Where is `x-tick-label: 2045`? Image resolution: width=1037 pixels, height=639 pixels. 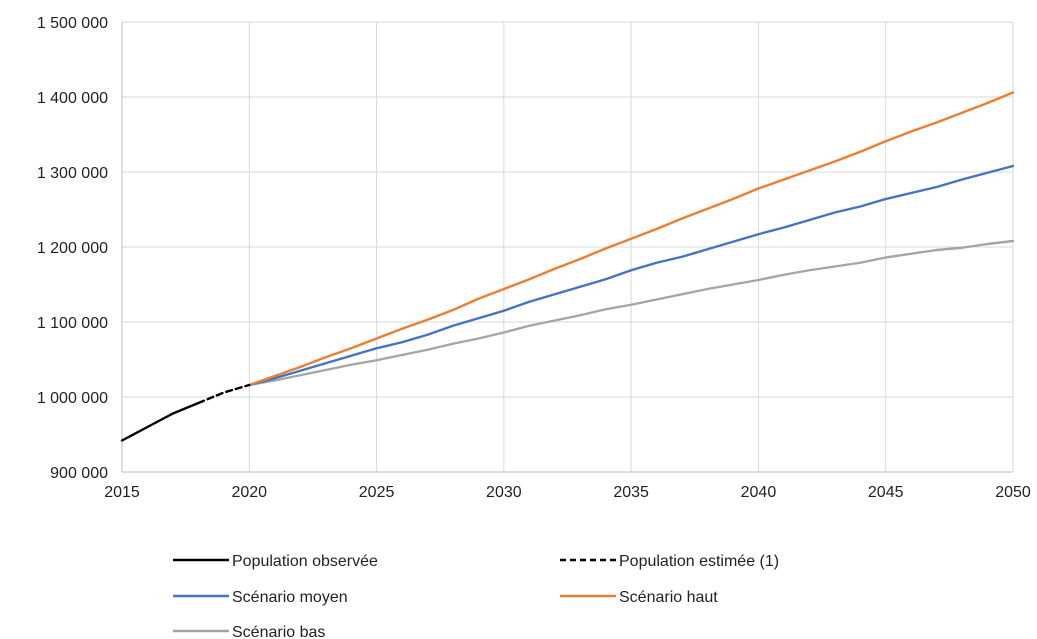 x-tick-label: 2045 is located at coordinates (886, 492).